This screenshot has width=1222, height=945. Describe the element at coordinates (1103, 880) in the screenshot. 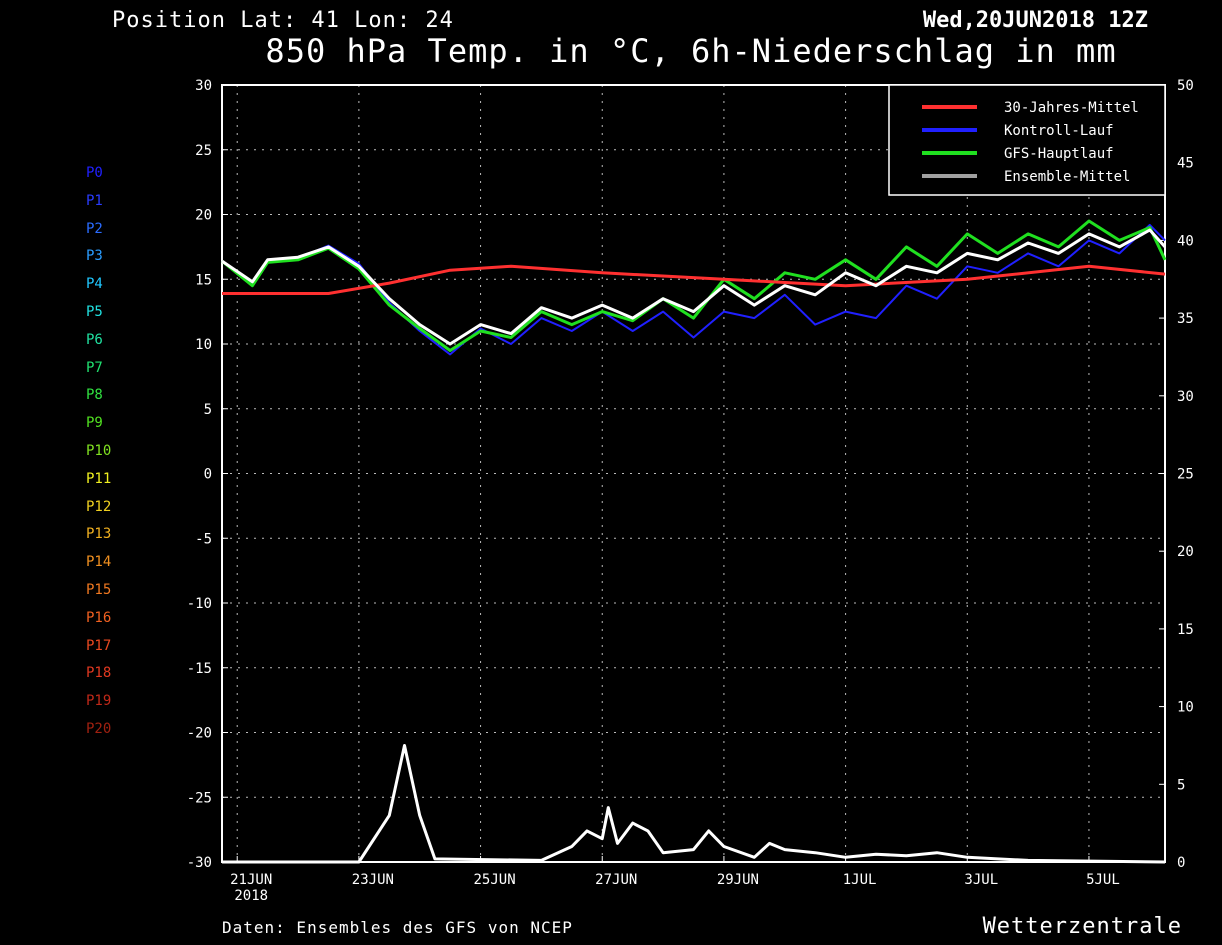

I see `x-tick-label: 5JUL` at that location.